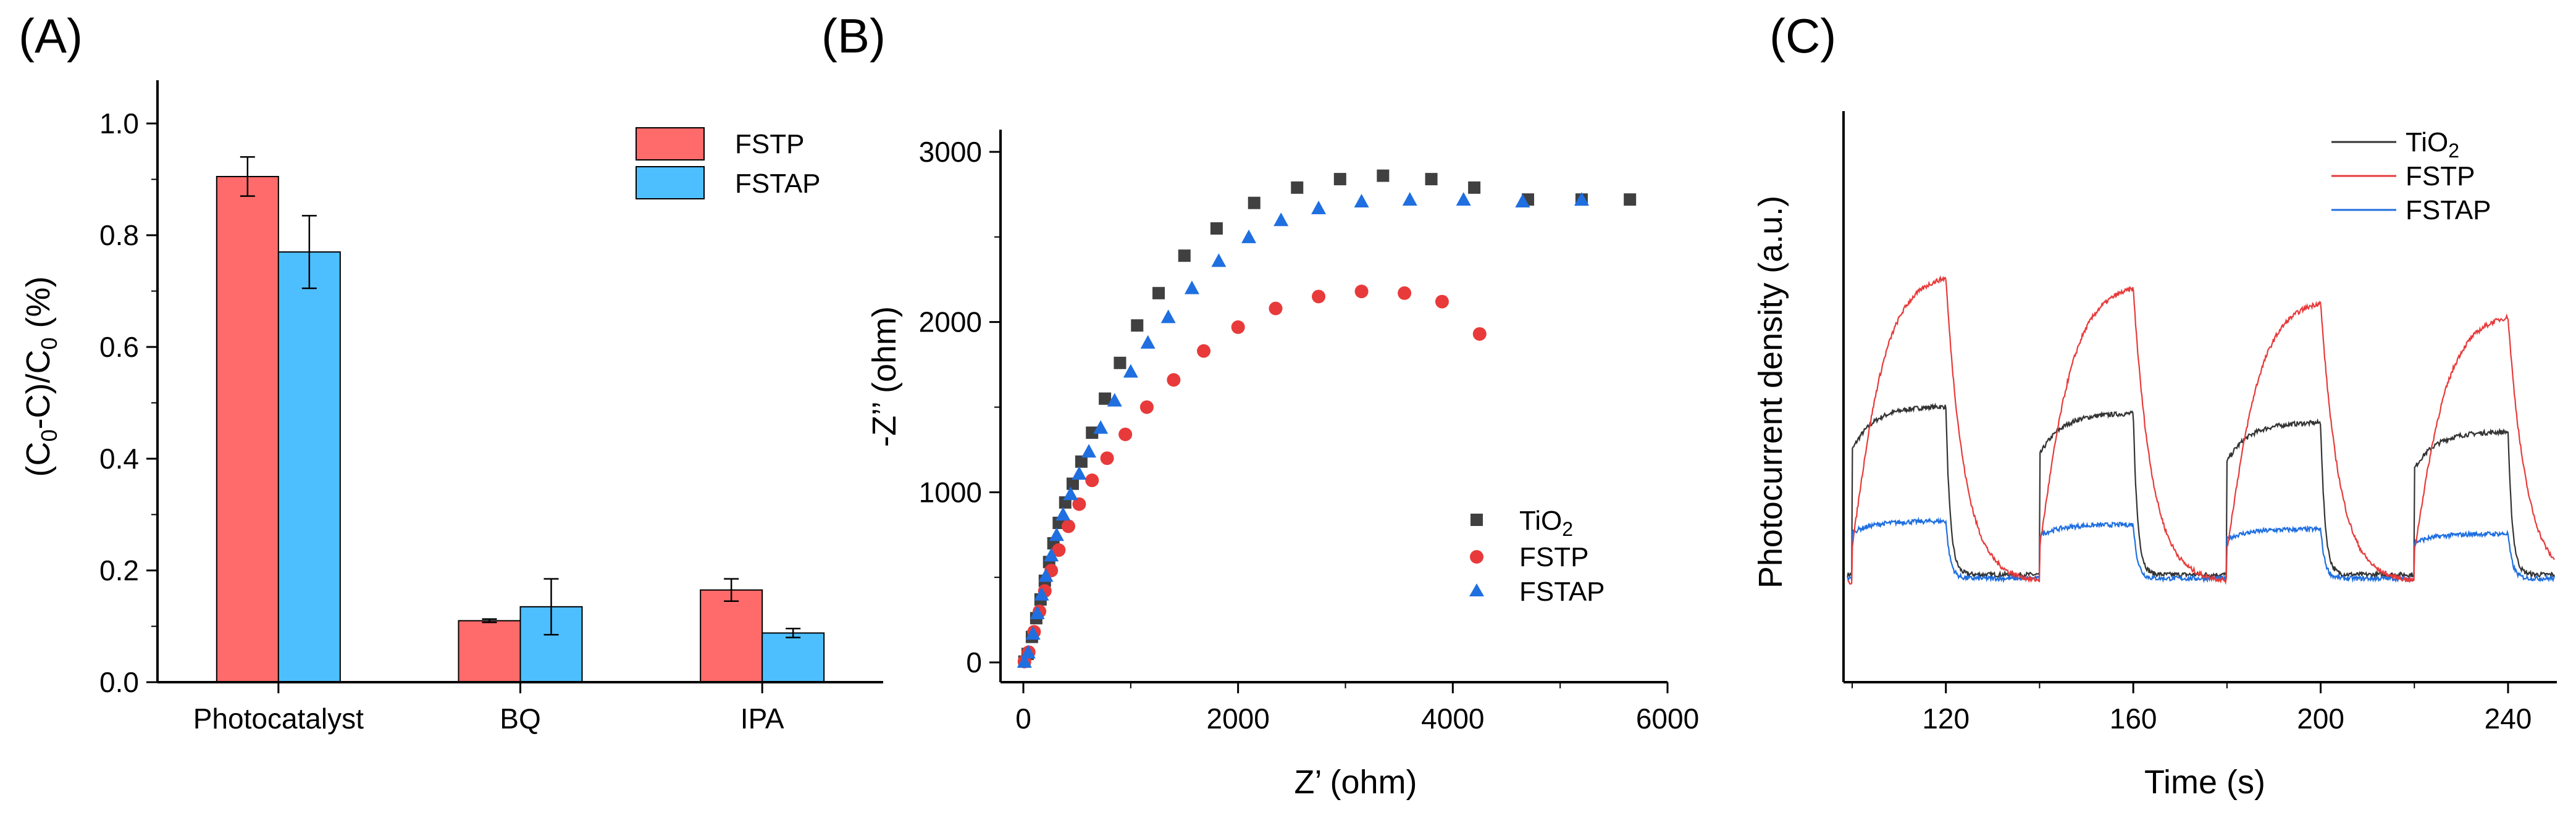 This screenshot has width=2576, height=818. What do you see at coordinates (670, 182) in the screenshot?
I see `a-legend-swatch-fstap` at bounding box center [670, 182].